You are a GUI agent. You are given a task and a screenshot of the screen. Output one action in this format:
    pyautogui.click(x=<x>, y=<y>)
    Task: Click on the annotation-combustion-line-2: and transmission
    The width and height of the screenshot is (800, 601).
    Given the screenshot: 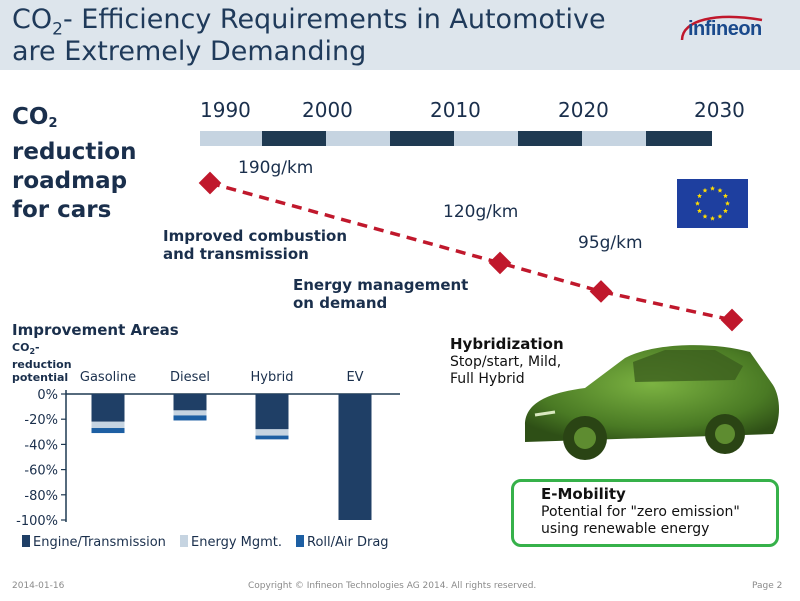 What is the action you would take?
    pyautogui.click(x=236, y=254)
    